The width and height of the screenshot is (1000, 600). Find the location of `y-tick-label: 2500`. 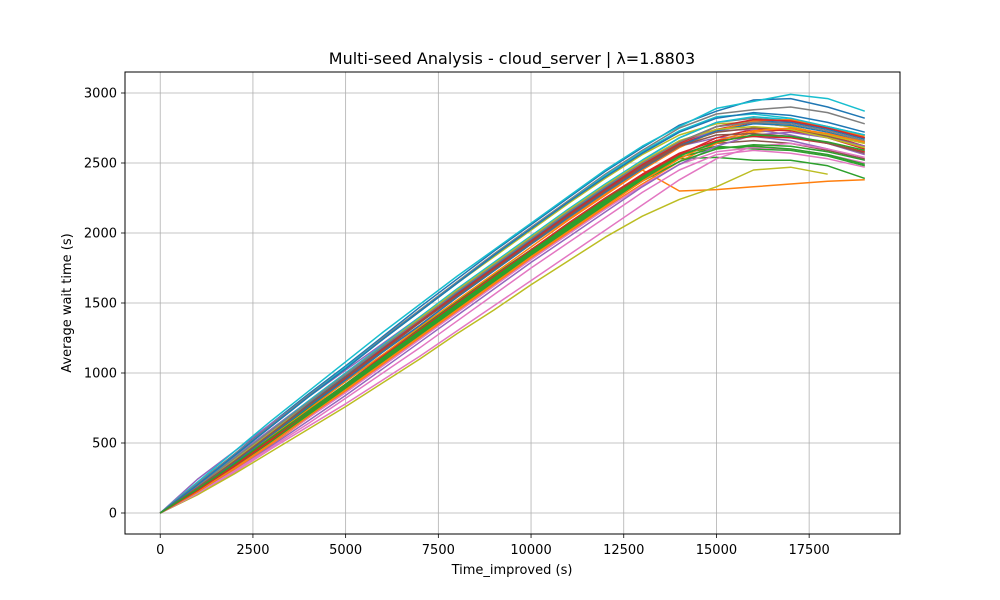

y-tick-label: 2500 is located at coordinates (100, 164).